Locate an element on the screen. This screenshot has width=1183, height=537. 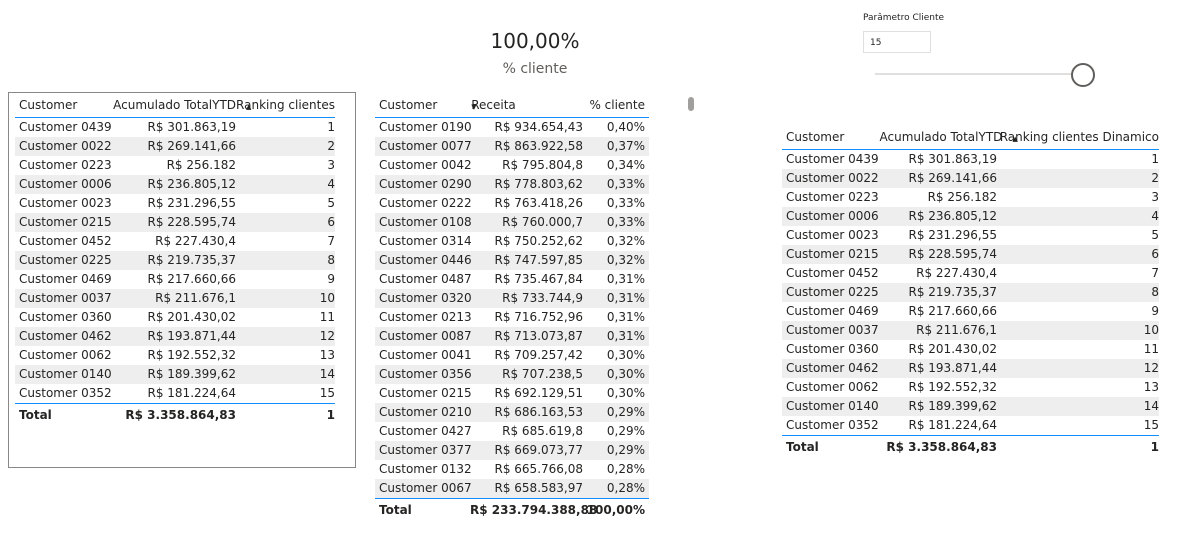
table-row: Customer 0190 R$ 934.654,43 0,40% is located at coordinates (512, 127).